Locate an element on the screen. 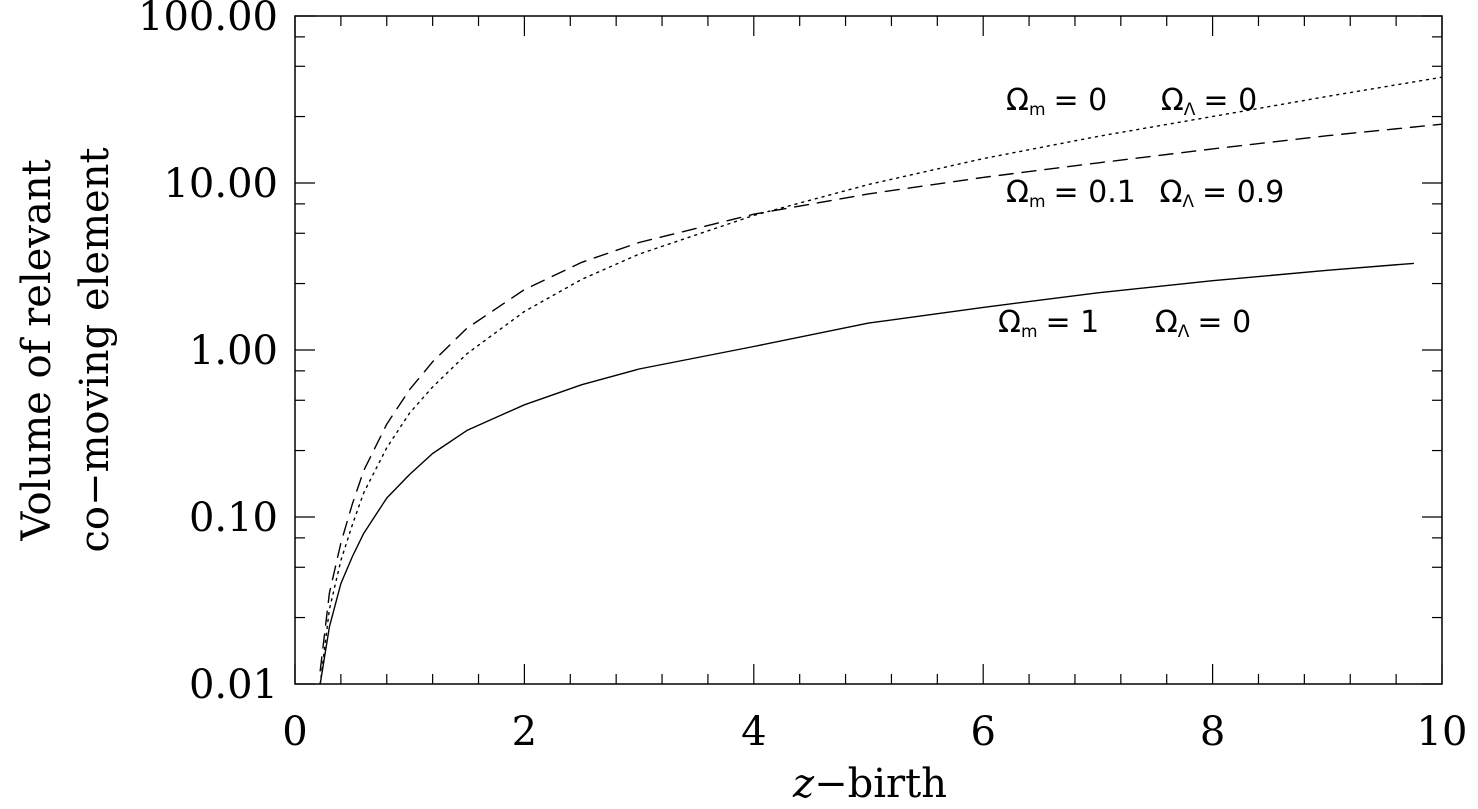 The height and width of the screenshot is (809, 1478). y-axis-label: Volume of relevant co−moving element is located at coordinates (66, 349).